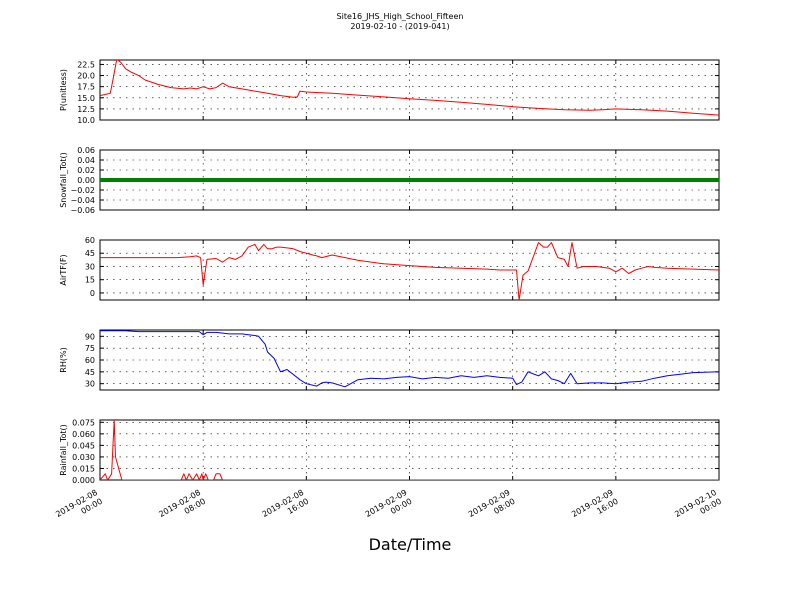 This screenshot has width=800, height=600. What do you see at coordinates (79, 508) in the screenshot?
I see `x-tick-label: 2019-02-0800:00` at bounding box center [79, 508].